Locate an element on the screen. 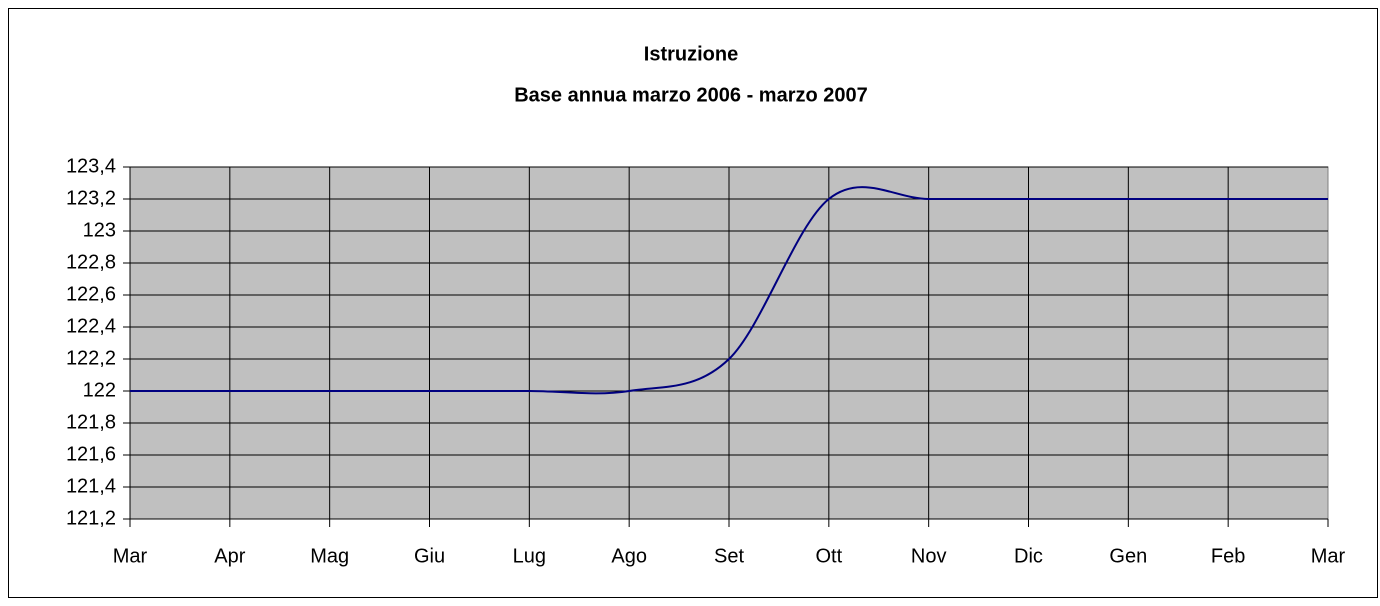 Image resolution: width=1380 pixels, height=606 pixels. y-tick-label: 122 is located at coordinates (99, 390).